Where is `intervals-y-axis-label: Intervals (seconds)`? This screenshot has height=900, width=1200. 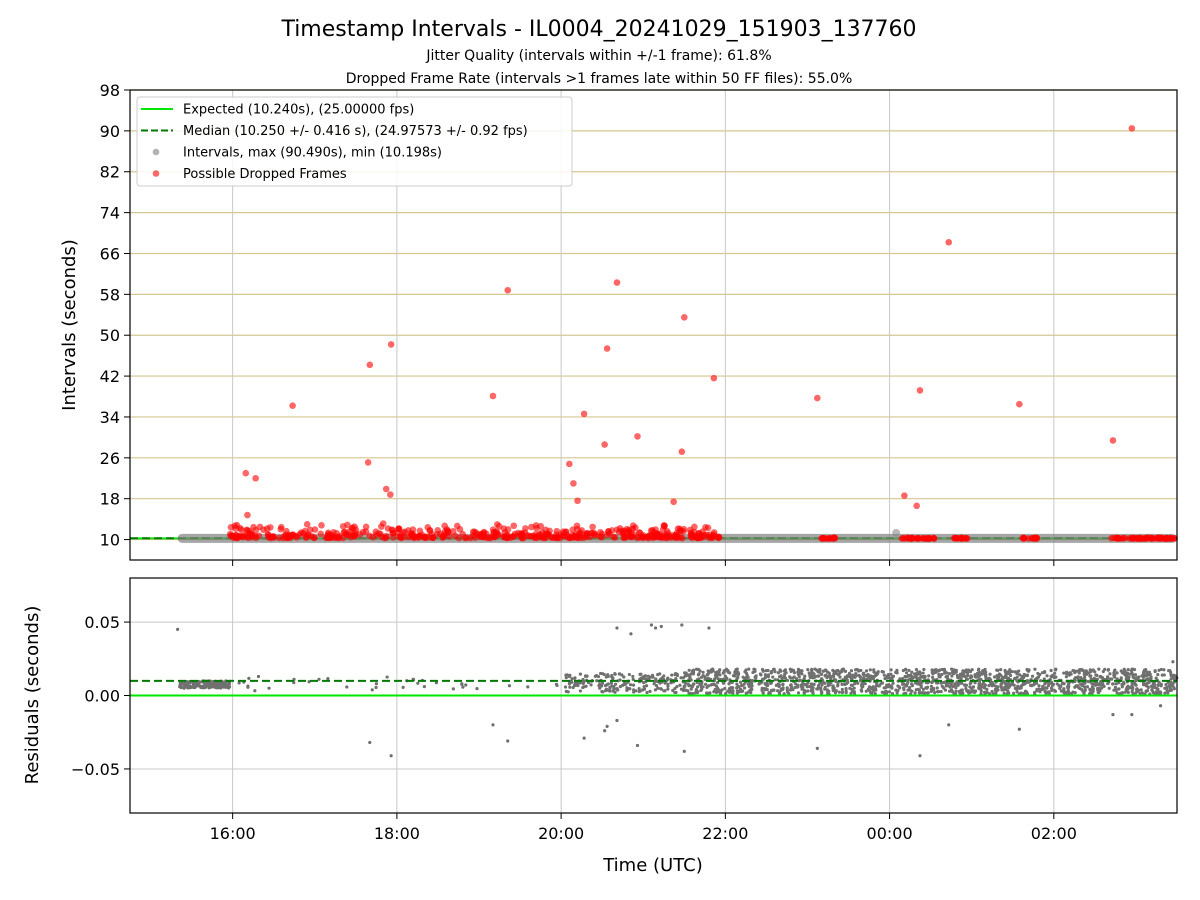
intervals-y-axis-label: Intervals (seconds) is located at coordinates (69, 325).